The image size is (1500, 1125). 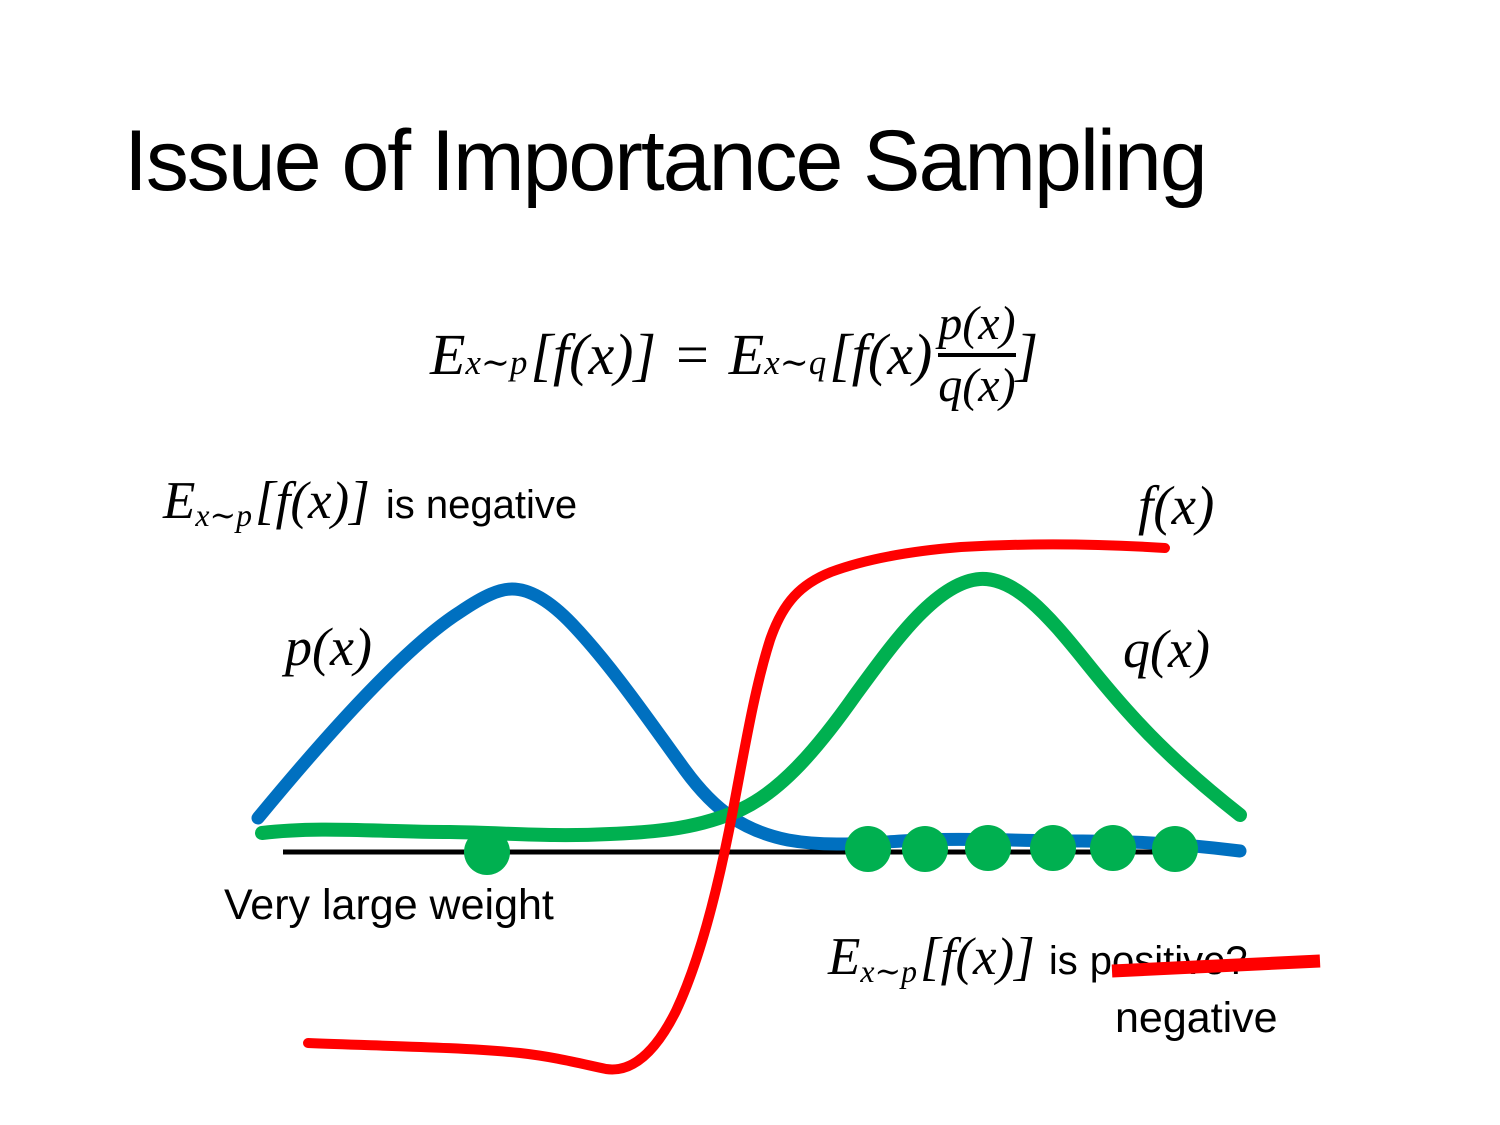 What do you see at coordinates (593, 355) in the screenshot?
I see `formula-lhs-bracket: [f(x)]` at bounding box center [593, 355].